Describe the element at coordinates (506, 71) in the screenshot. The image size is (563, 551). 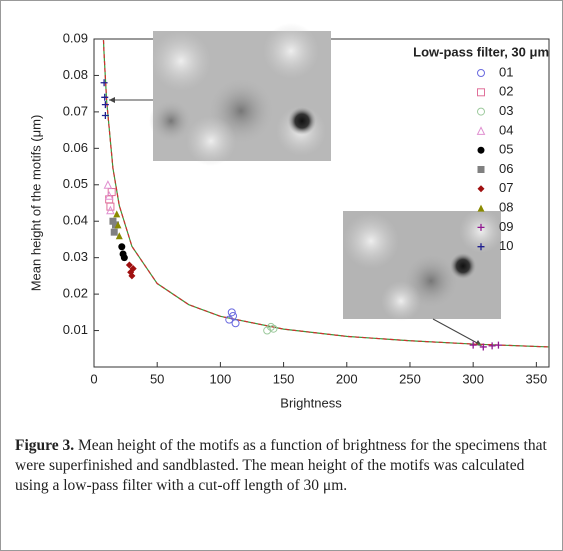
I see `legend-label: 01` at that location.